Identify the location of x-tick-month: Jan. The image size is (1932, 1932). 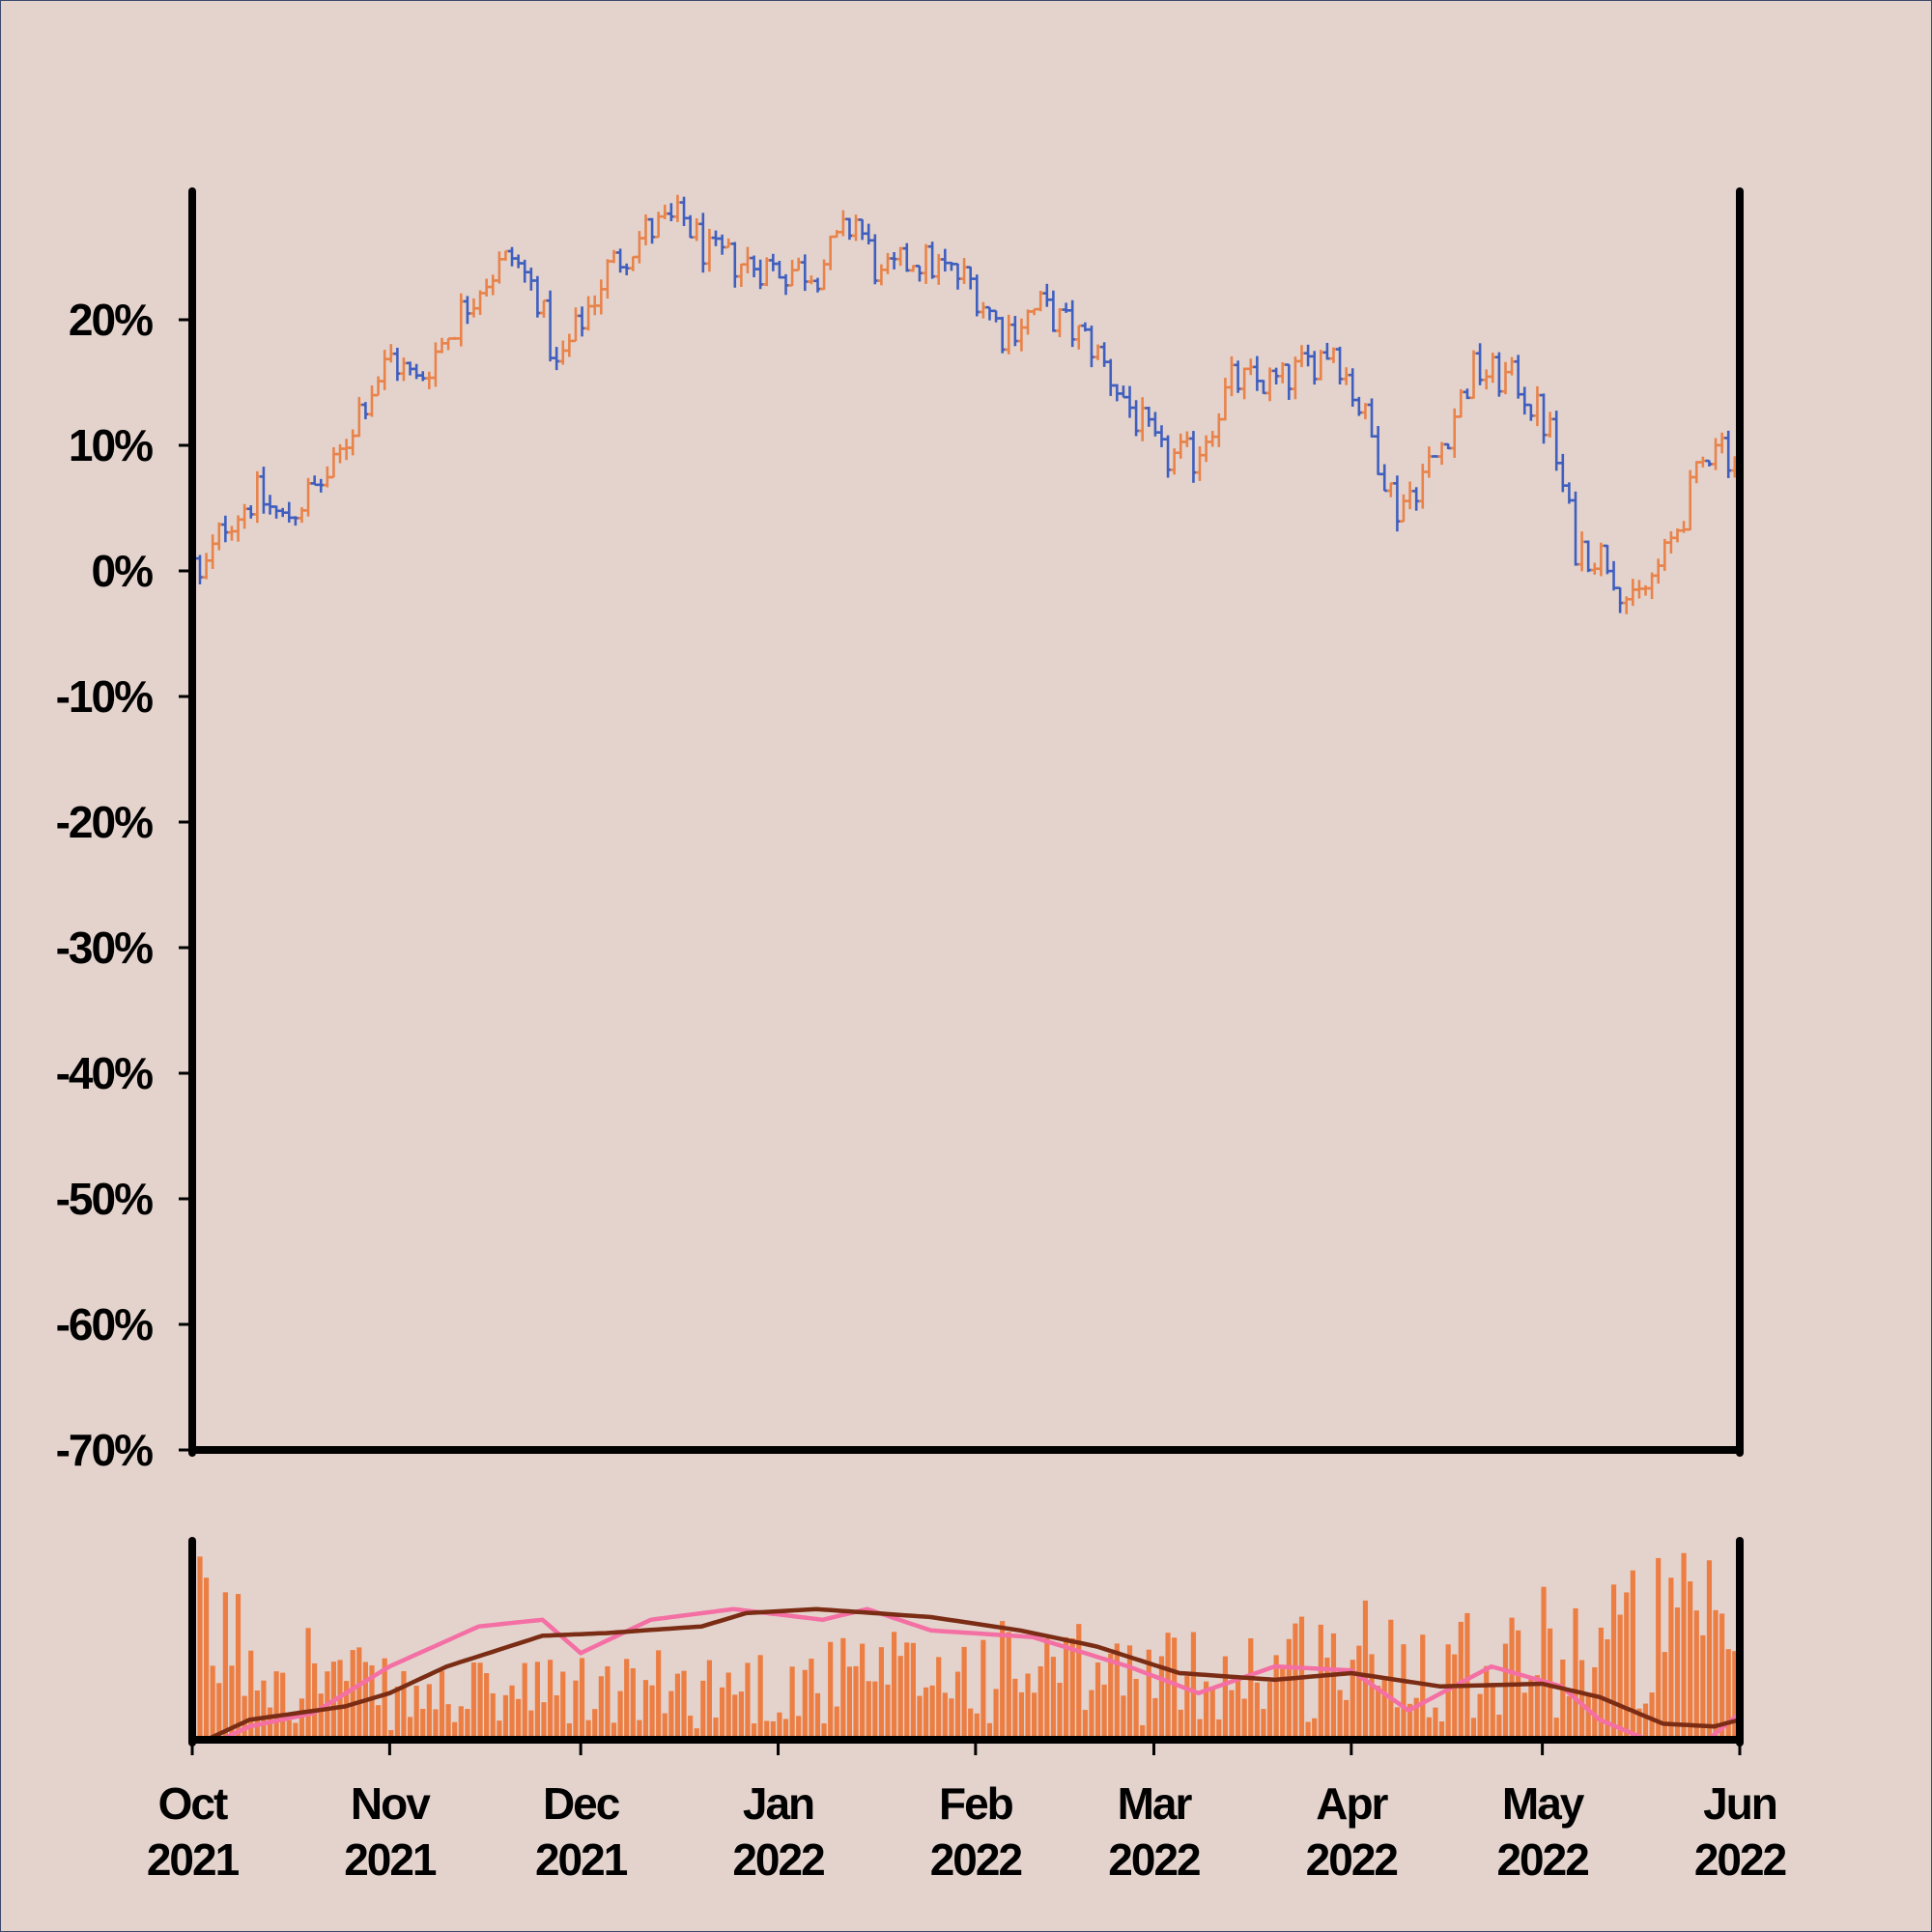
(778, 1803).